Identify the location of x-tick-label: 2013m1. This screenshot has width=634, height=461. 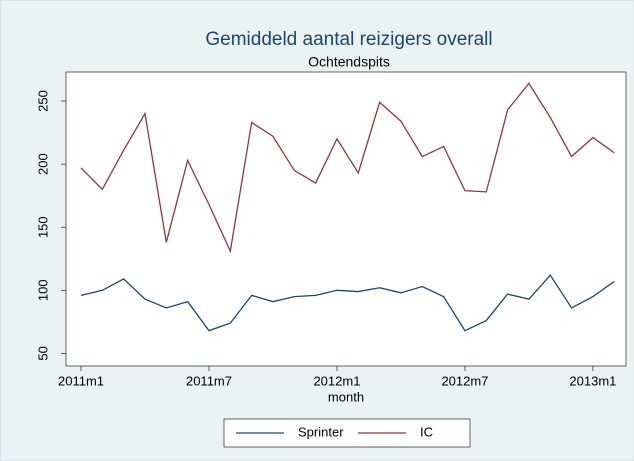
(592, 380).